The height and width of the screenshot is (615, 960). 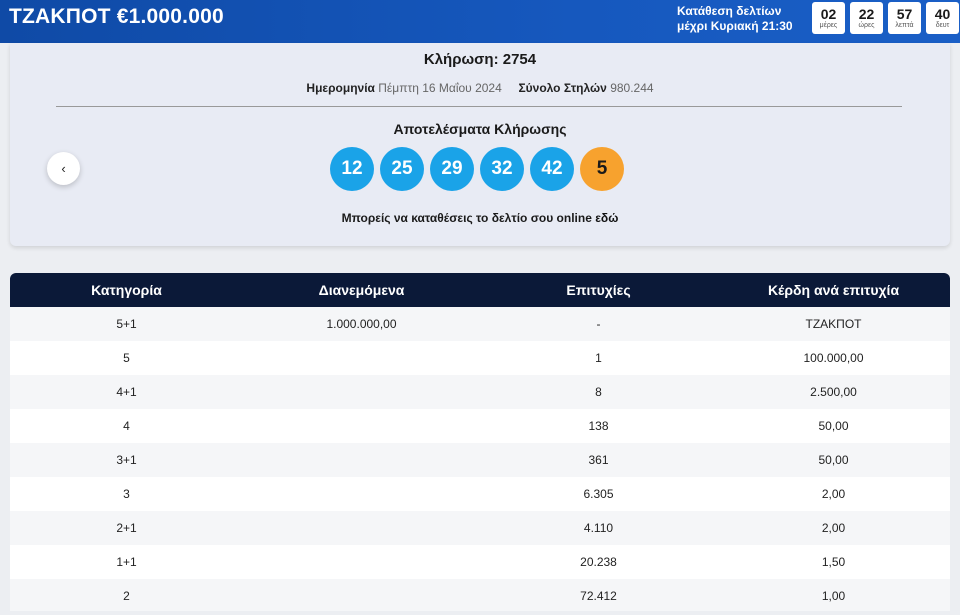 I want to click on table-row: 5+1 1.000.000,00 - ΤΖΑΚΠΟΤ, so click(x=480, y=324).